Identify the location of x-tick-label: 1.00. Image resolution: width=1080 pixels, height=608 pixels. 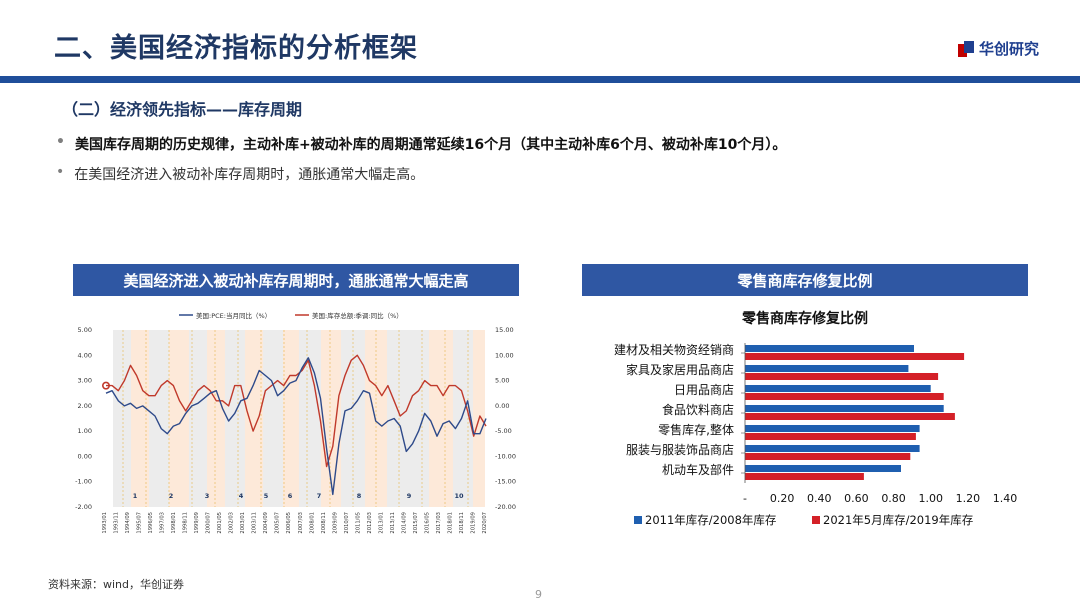
(930, 498).